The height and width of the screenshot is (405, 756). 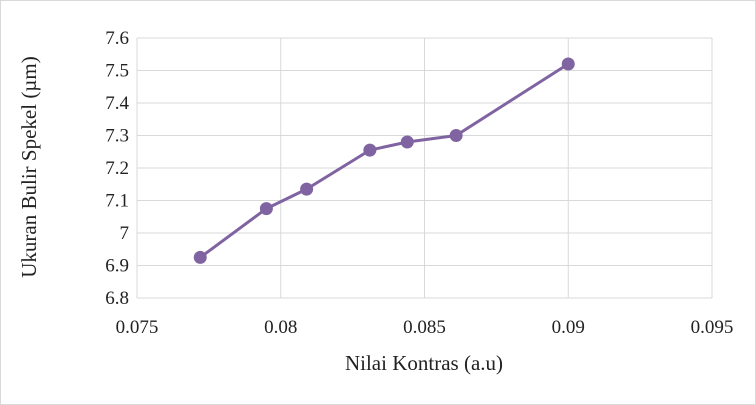 I want to click on y-tick-label: 7.2, so click(x=117, y=168).